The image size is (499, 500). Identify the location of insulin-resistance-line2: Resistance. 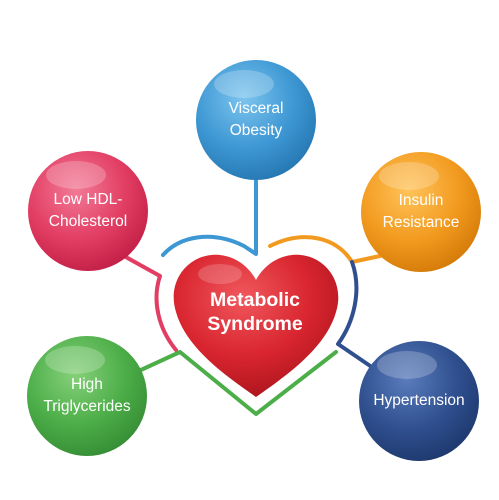
(421, 222).